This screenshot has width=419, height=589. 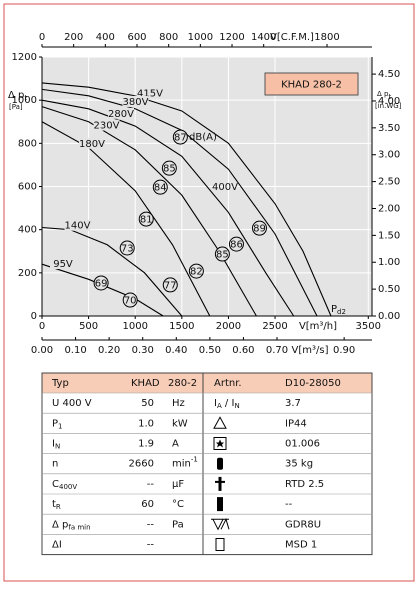 I want to click on table-header-cell: Artnr., so click(x=228, y=383).